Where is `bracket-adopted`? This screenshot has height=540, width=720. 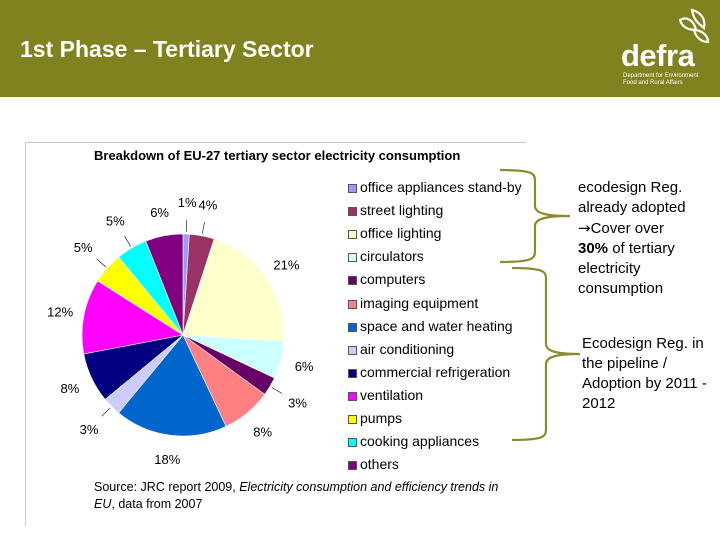 bracket-adopted is located at coordinates (535, 216).